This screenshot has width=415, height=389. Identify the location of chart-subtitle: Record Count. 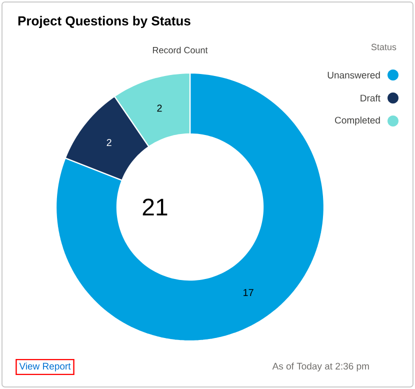
(180, 50).